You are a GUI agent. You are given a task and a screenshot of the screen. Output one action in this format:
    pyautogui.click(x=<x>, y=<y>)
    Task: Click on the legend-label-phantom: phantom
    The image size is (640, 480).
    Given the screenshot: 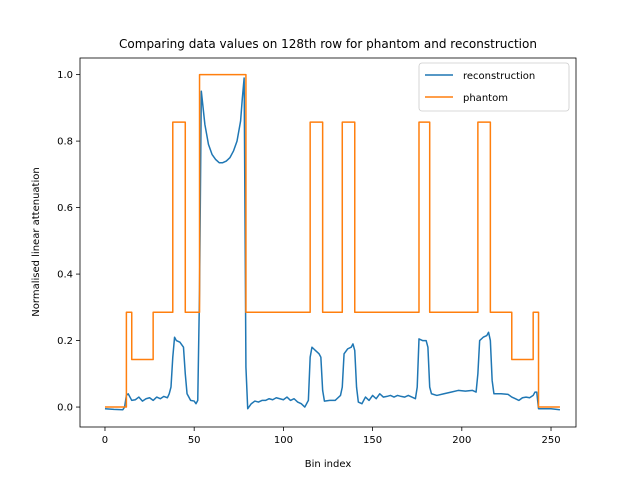 What is the action you would take?
    pyautogui.click(x=485, y=98)
    